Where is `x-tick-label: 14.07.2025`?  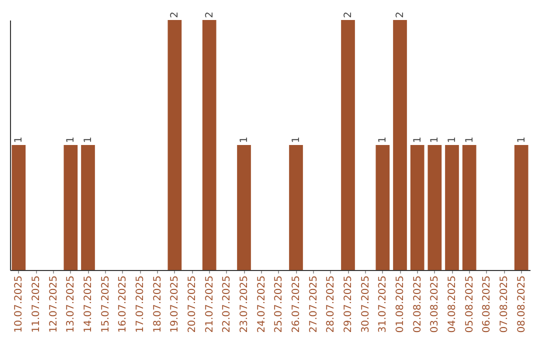
x-tick-label: 14.07.2025 is located at coordinates (88, 304).